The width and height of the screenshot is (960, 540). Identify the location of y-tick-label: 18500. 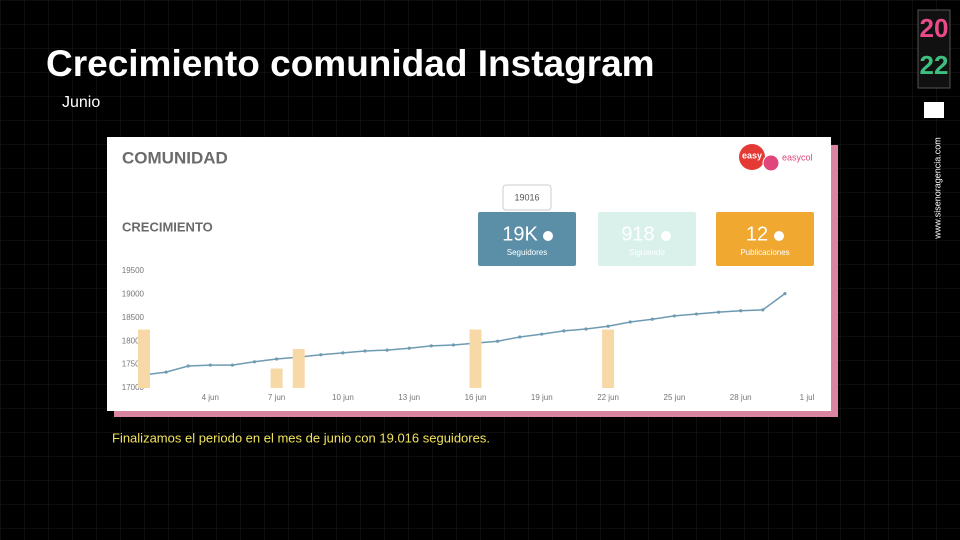
(133, 317).